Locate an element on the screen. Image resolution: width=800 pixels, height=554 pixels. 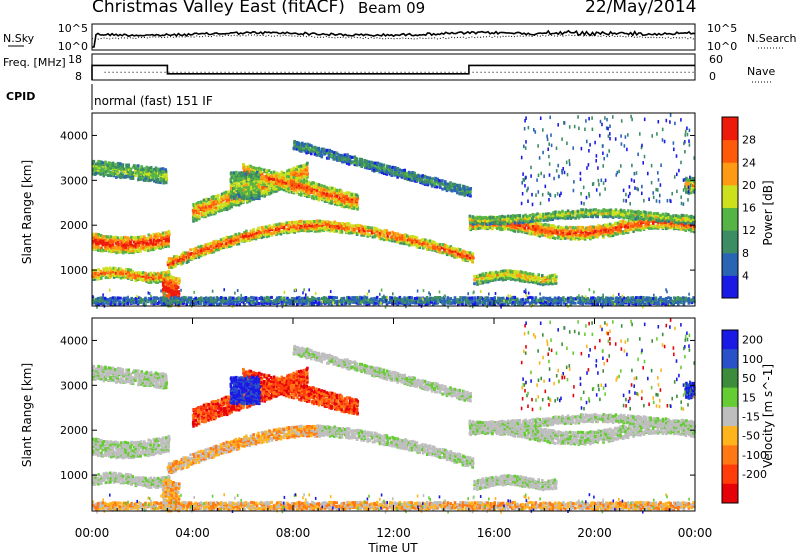
noise-panel-frame is located at coordinates (393, 37).